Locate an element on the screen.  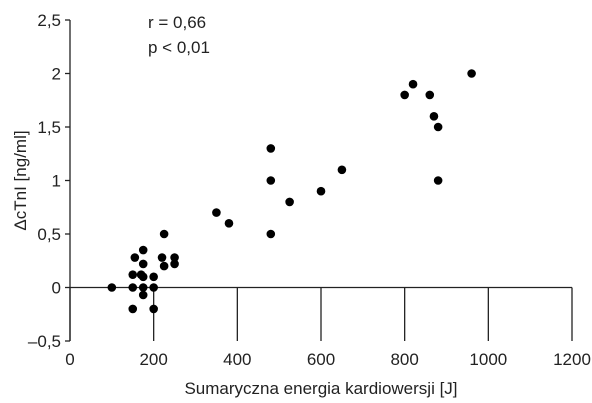
x-tick-label: 400 is located at coordinates (237, 359).